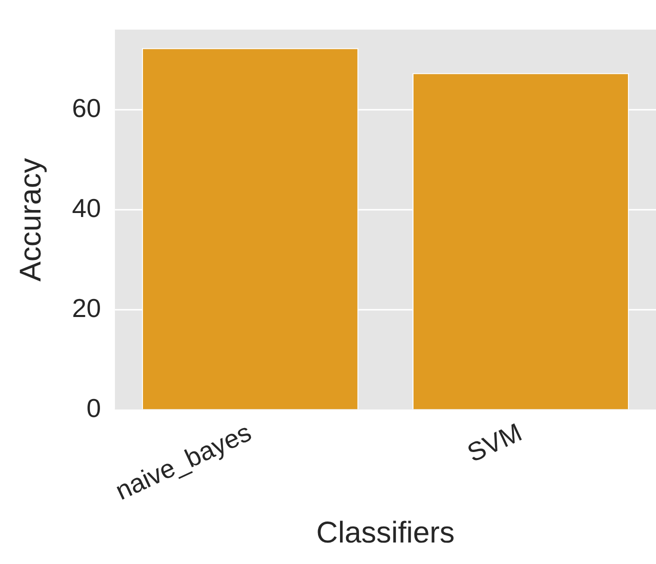 The image size is (656, 564). Describe the element at coordinates (93, 408) in the screenshot. I see `y-tick-label: 0` at that location.